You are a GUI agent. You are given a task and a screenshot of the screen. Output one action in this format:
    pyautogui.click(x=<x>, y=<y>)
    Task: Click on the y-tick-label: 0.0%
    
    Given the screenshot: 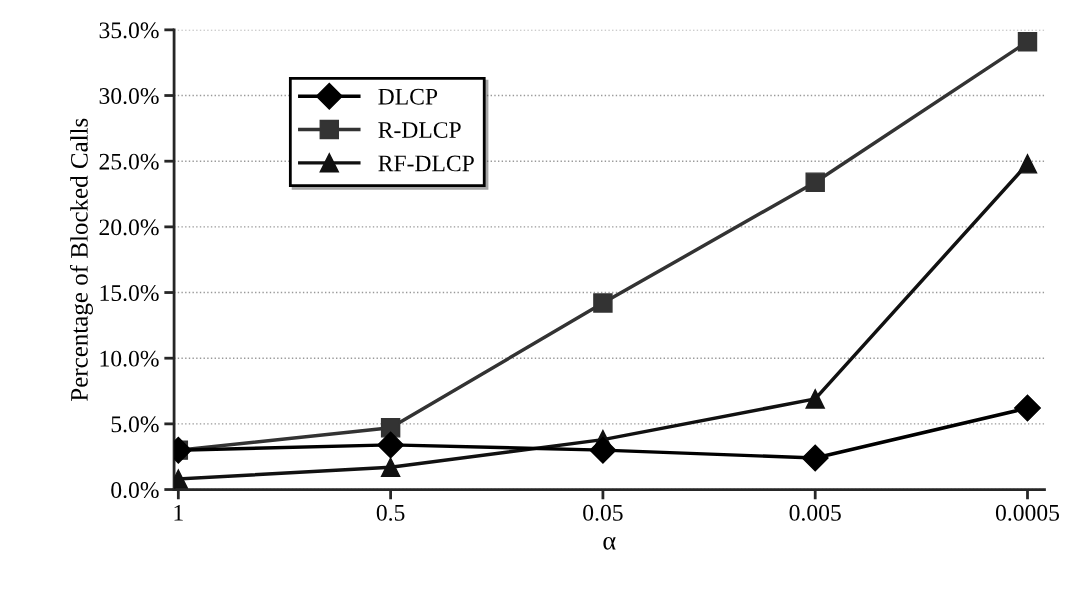 What is the action you would take?
    pyautogui.click(x=135, y=490)
    